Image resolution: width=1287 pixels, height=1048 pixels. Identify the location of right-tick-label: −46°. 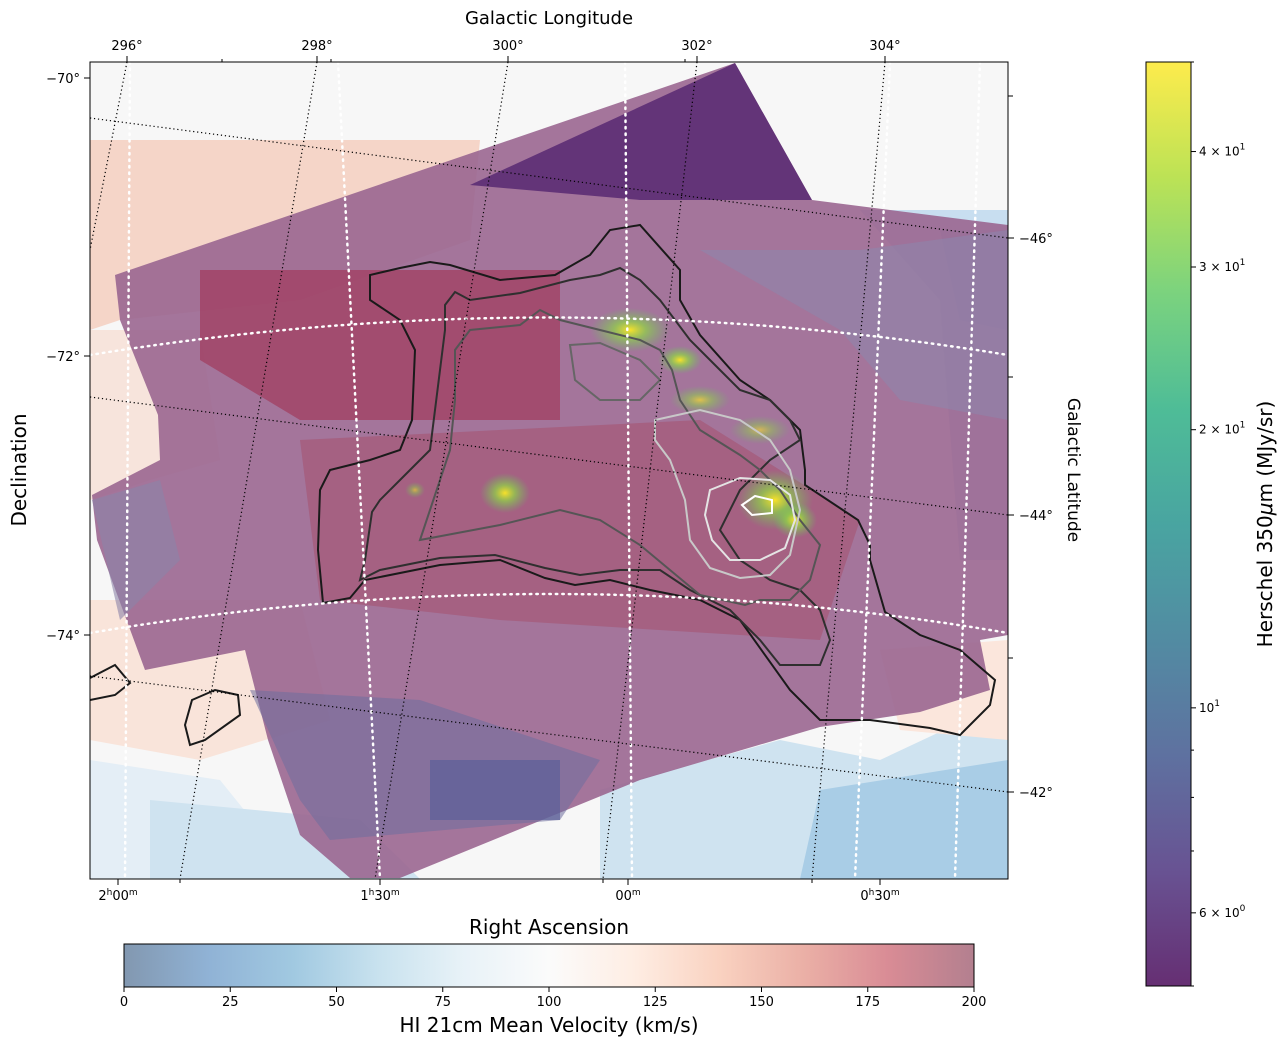
(1036, 239).